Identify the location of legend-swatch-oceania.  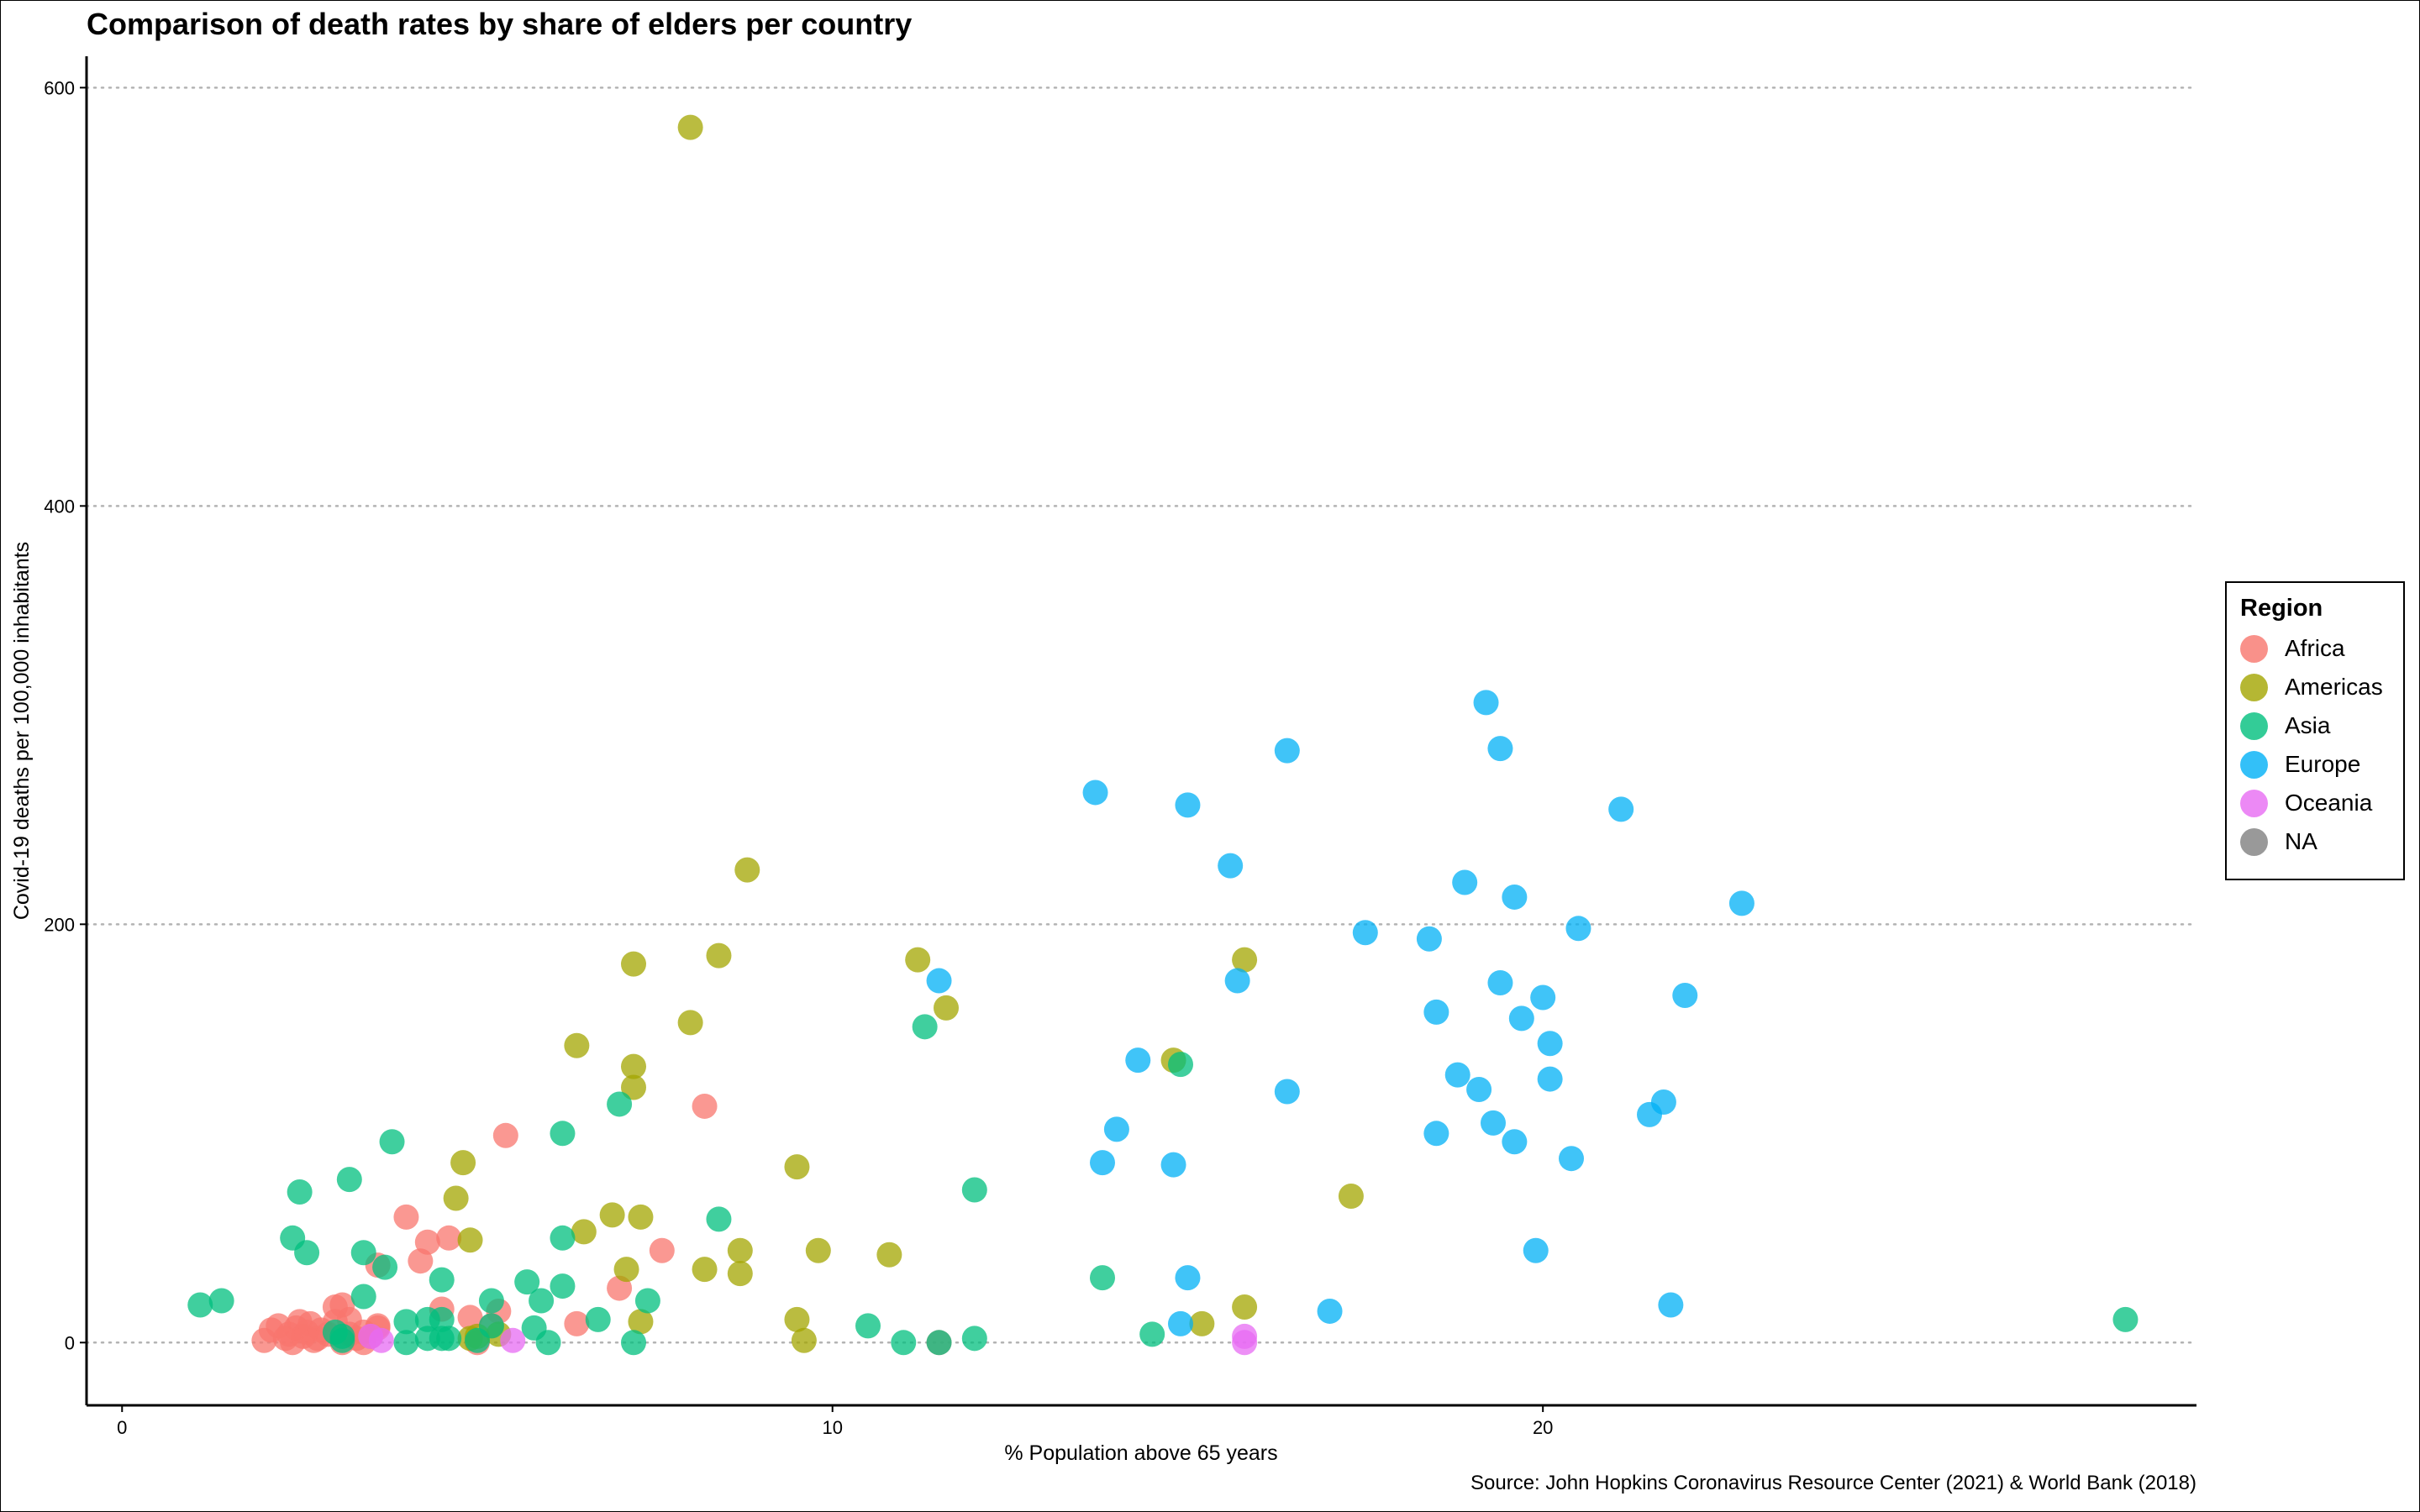
(2254, 803).